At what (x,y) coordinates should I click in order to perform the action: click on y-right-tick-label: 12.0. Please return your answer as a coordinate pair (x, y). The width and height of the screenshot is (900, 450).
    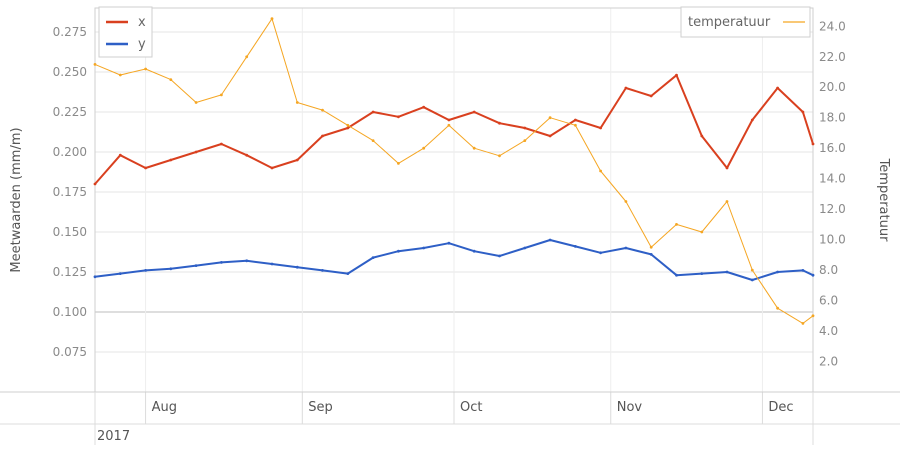
    Looking at the image, I should click on (832, 209).